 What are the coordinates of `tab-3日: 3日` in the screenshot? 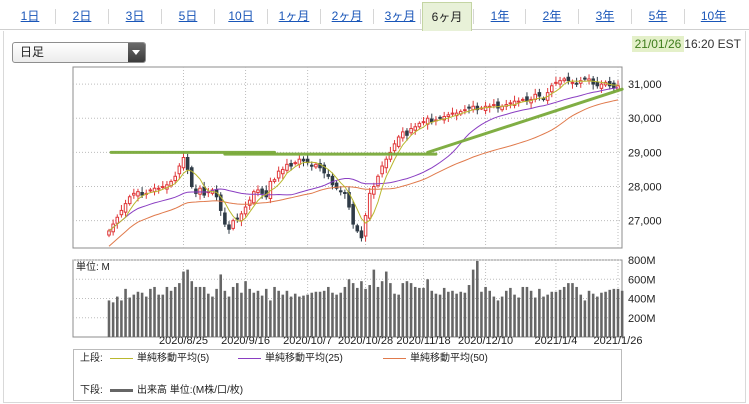 It's located at (135, 16).